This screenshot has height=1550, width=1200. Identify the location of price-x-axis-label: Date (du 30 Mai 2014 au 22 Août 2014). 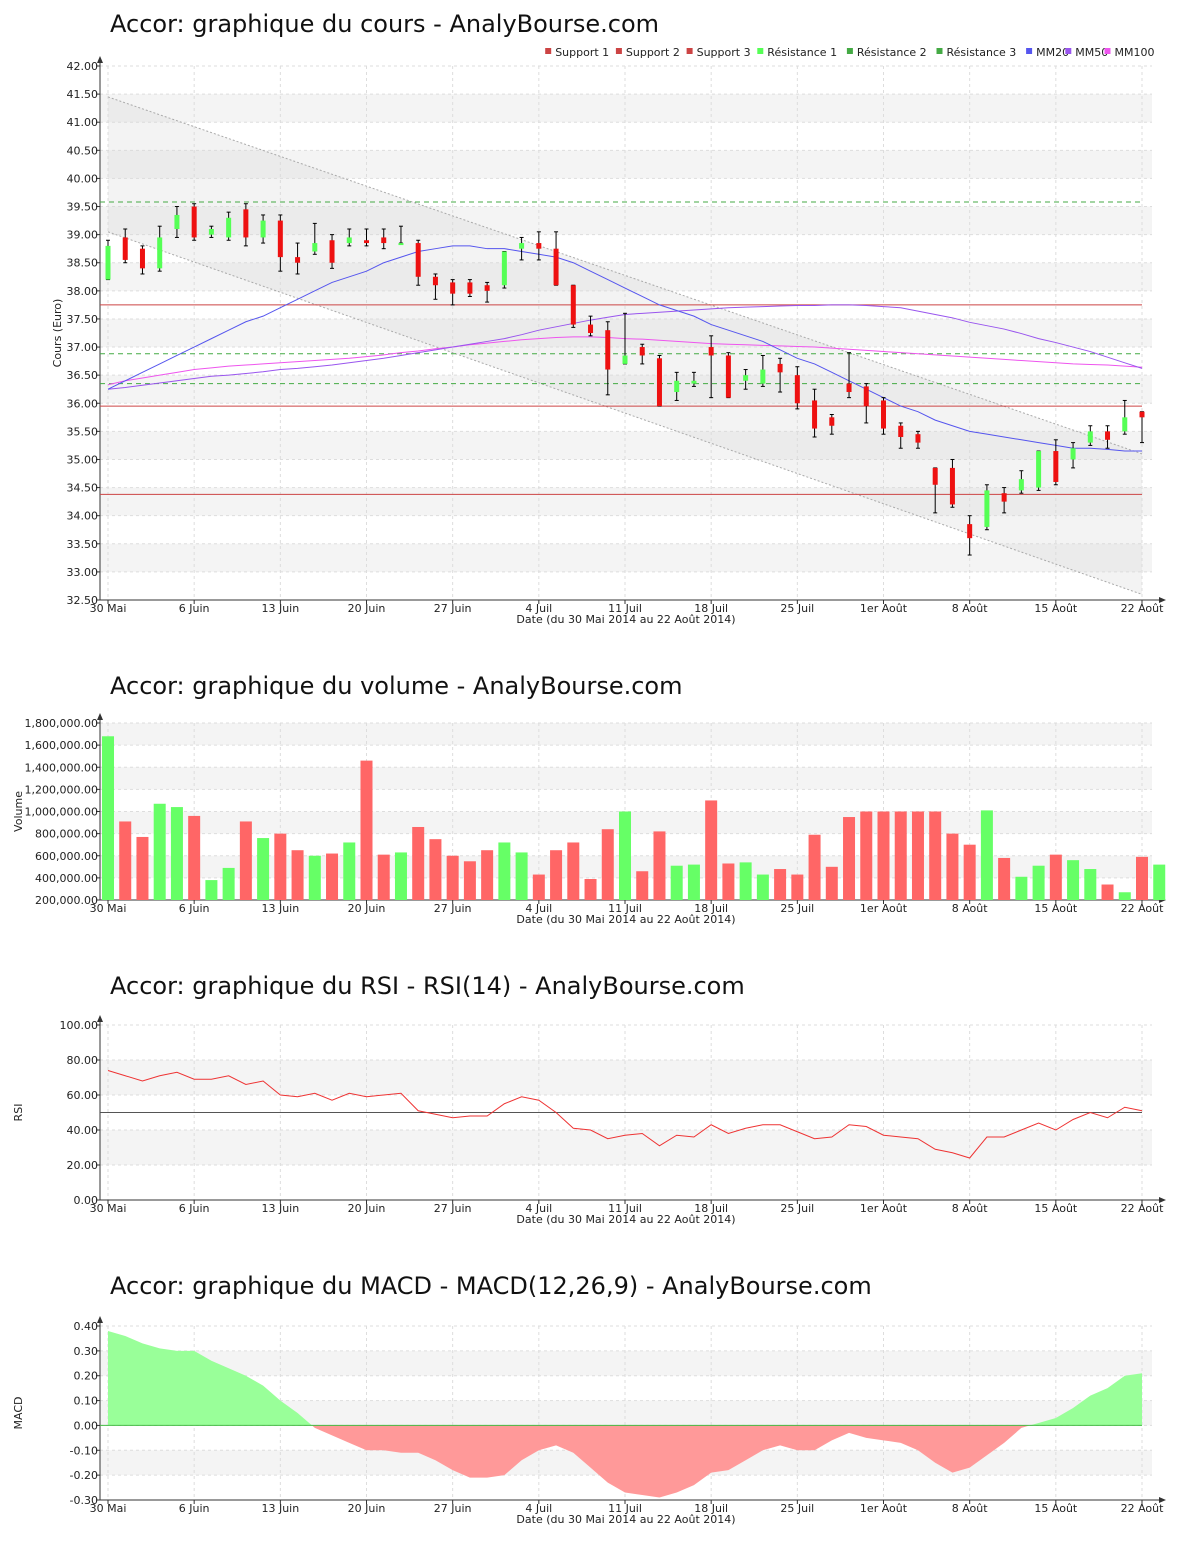
(625, 619).